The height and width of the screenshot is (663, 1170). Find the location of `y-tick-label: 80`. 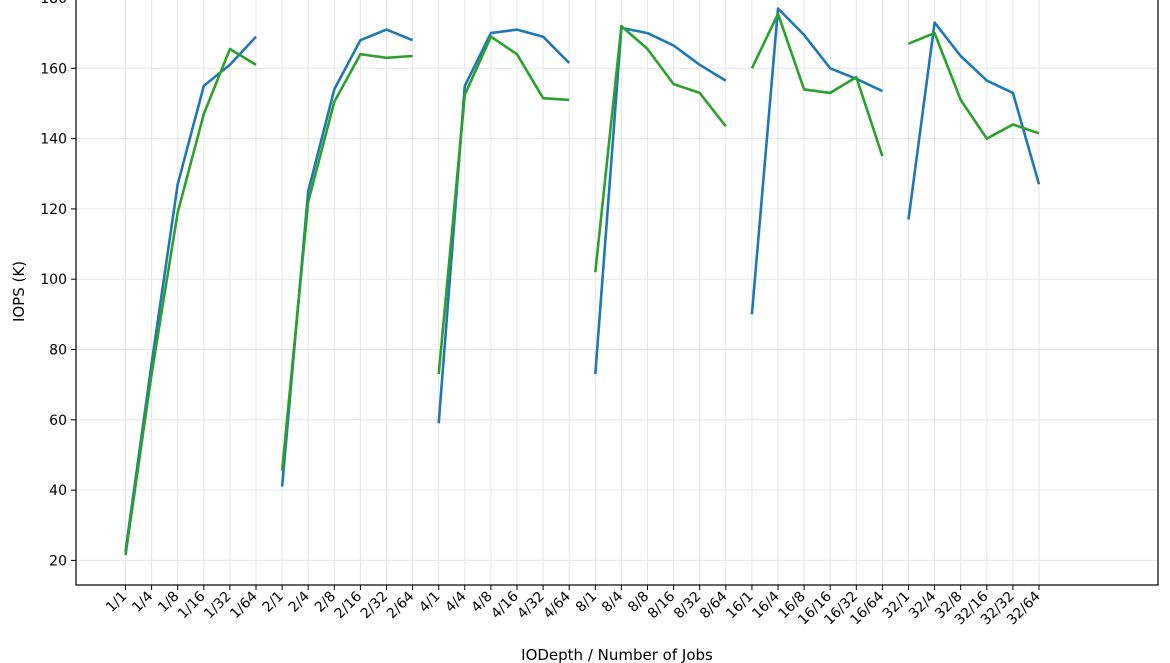

y-tick-label: 80 is located at coordinates (58, 350).